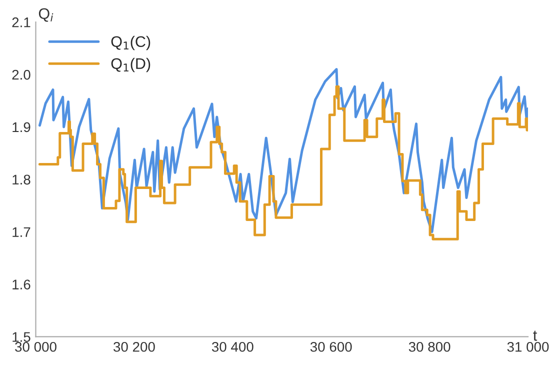 The height and width of the screenshot is (368, 550). I want to click on y-tick-label: 1.7, so click(21, 232).